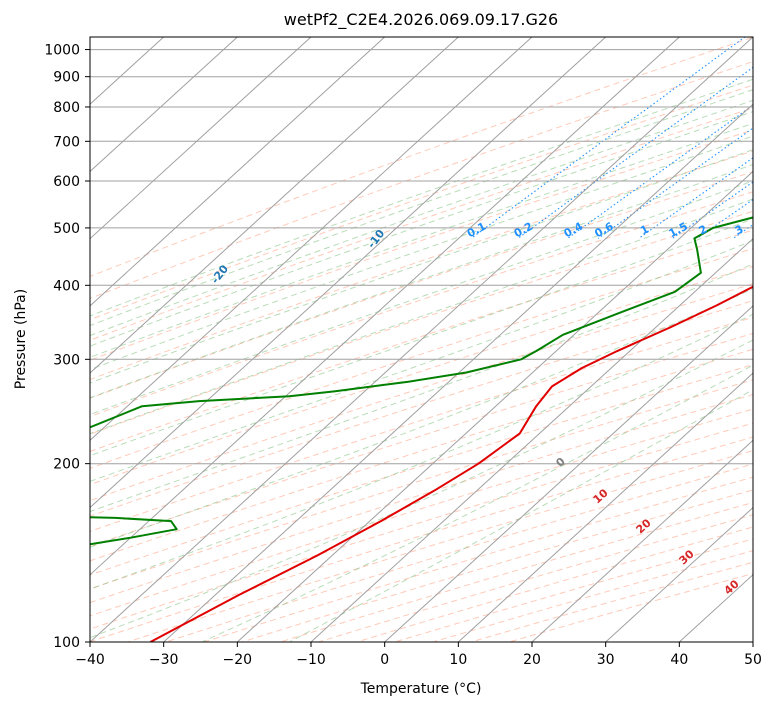 The image size is (775, 708). What do you see at coordinates (238, 660) in the screenshot?
I see `x-tick-label: −20` at bounding box center [238, 660].